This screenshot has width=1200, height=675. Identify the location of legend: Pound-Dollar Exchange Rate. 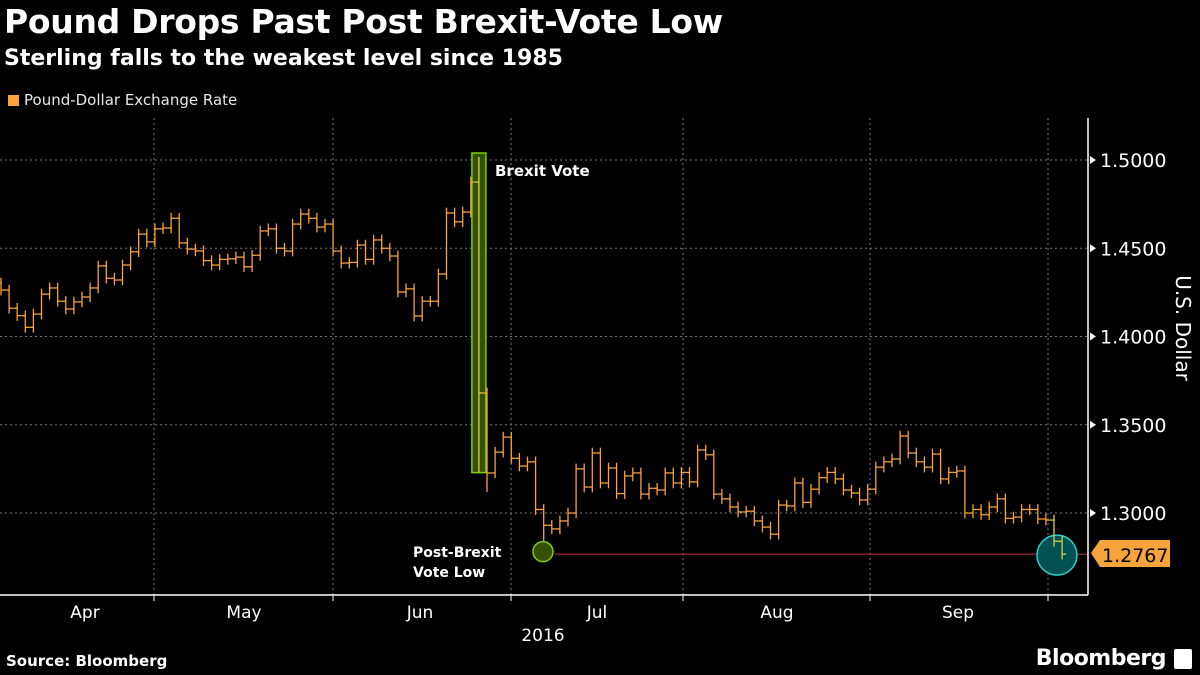
(122, 100).